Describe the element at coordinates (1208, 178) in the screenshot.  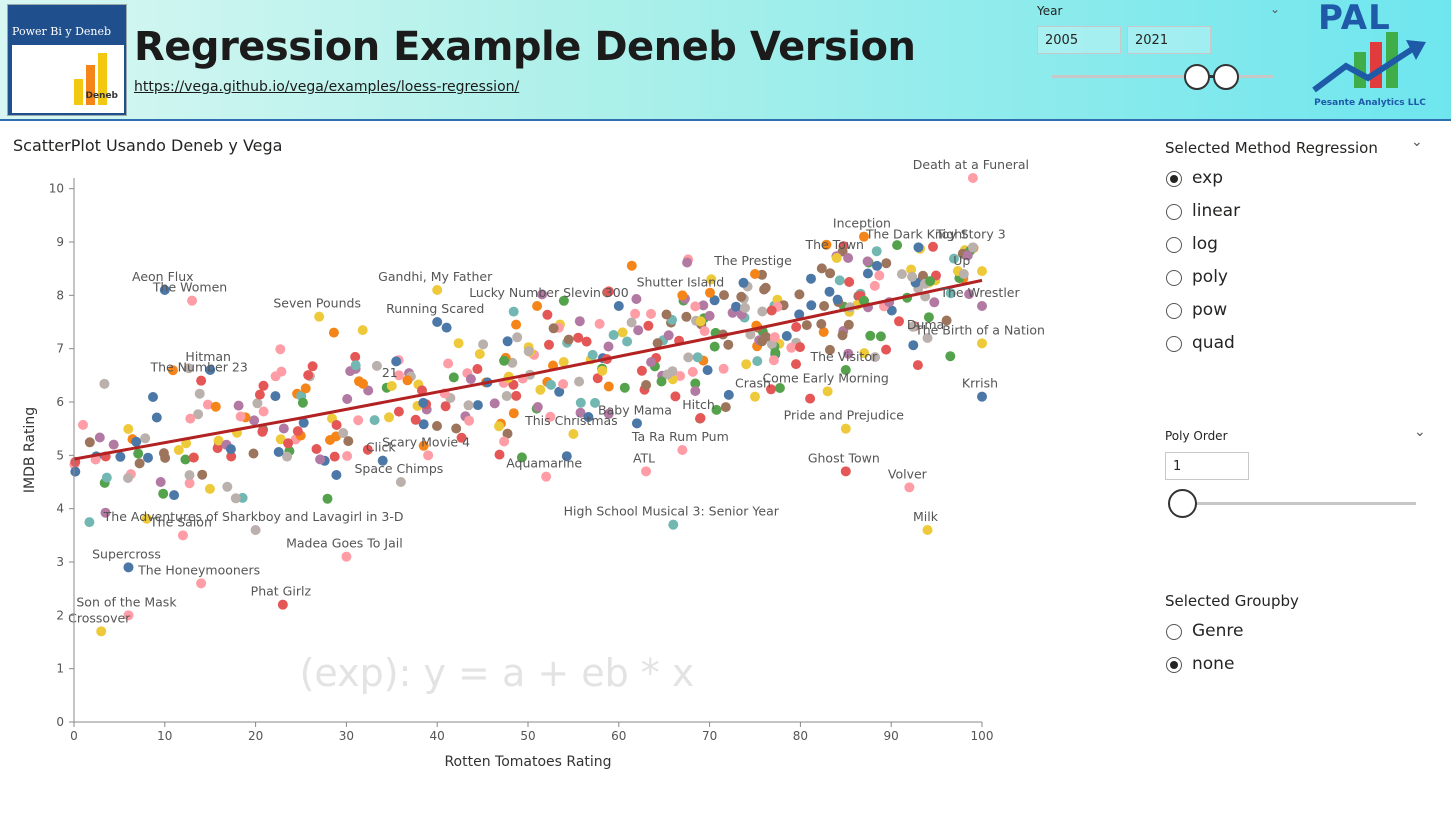
I see `method-option-exp: exp` at that location.